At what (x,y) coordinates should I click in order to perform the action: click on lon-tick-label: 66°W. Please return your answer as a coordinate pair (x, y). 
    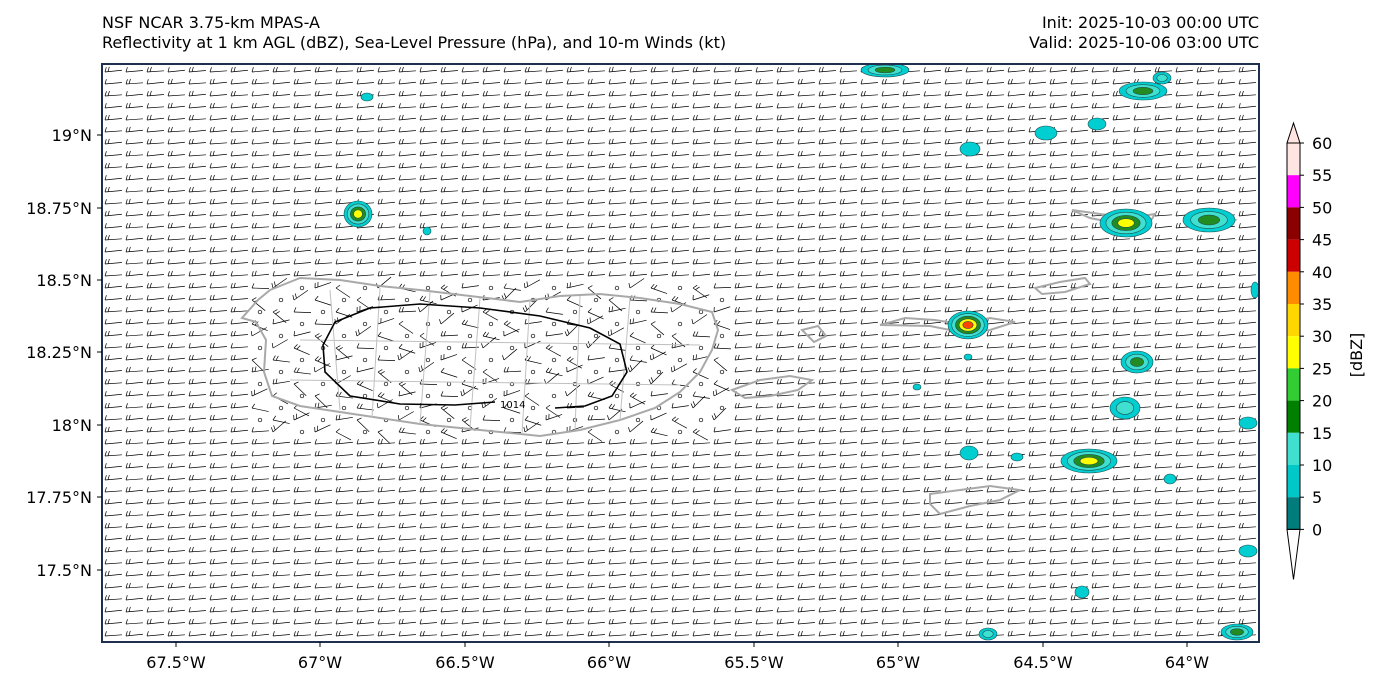
    Looking at the image, I should click on (609, 662).